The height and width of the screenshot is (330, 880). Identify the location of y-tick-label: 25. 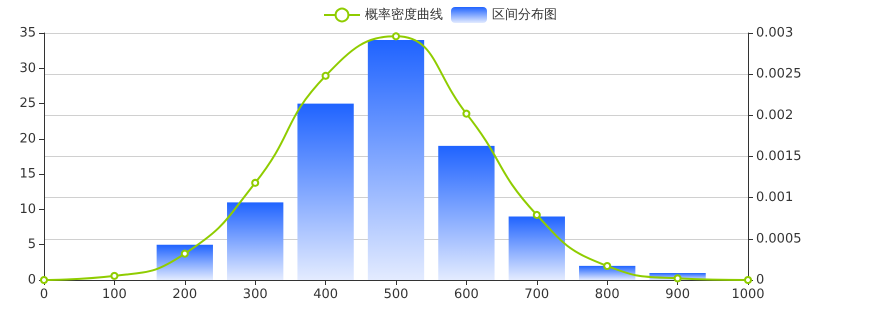
(27, 104).